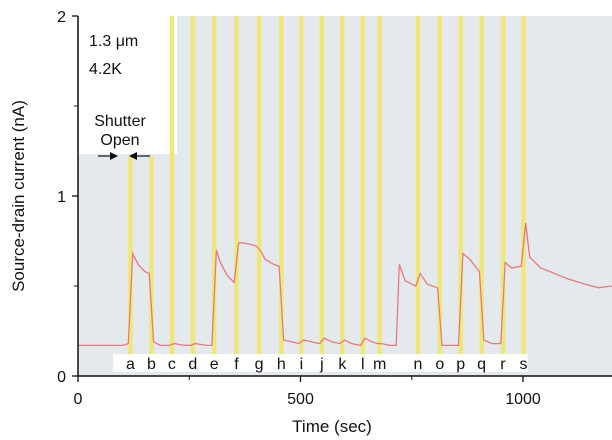 This screenshot has height=440, width=612. I want to click on band-label-row, so click(320, 363).